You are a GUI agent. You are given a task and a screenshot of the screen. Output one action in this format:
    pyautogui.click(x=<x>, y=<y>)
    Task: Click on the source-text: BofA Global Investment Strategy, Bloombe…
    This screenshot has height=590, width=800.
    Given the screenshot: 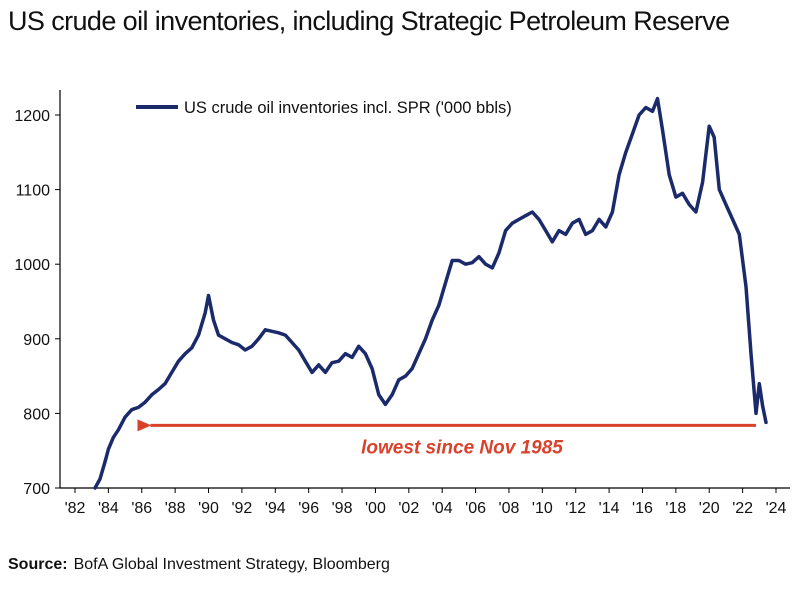 What is the action you would take?
    pyautogui.click(x=231, y=564)
    